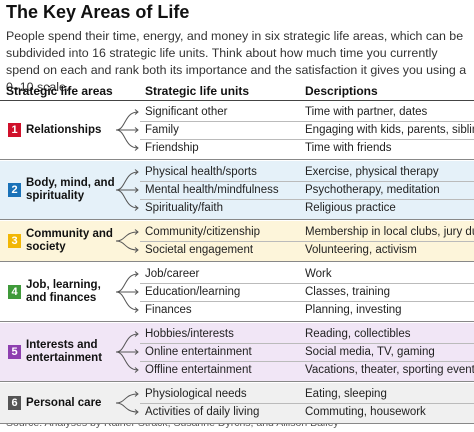 This screenshot has width=474, height=432. What do you see at coordinates (389, 130) in the screenshot?
I see `description: Engaging with kids, parents, siblings` at bounding box center [389, 130].